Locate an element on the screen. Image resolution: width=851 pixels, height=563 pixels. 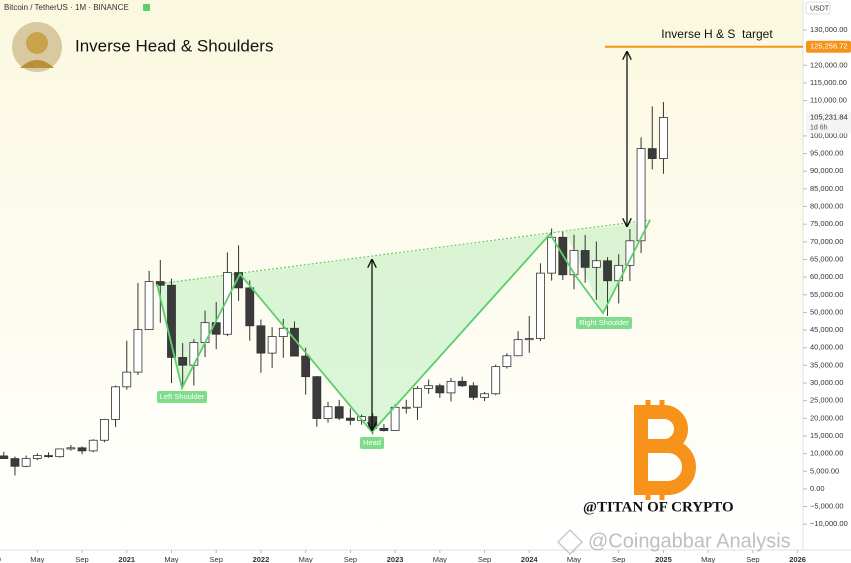
watermark-logo is located at coordinates (570, 542).